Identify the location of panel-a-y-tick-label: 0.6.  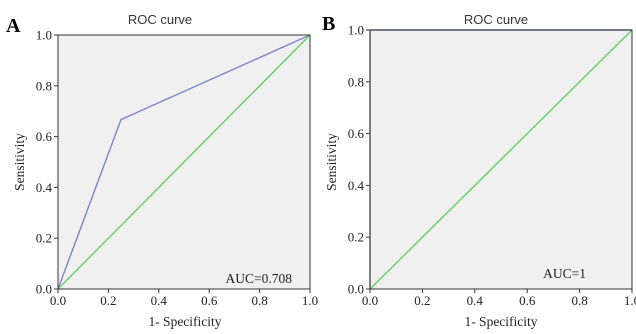
(44, 136).